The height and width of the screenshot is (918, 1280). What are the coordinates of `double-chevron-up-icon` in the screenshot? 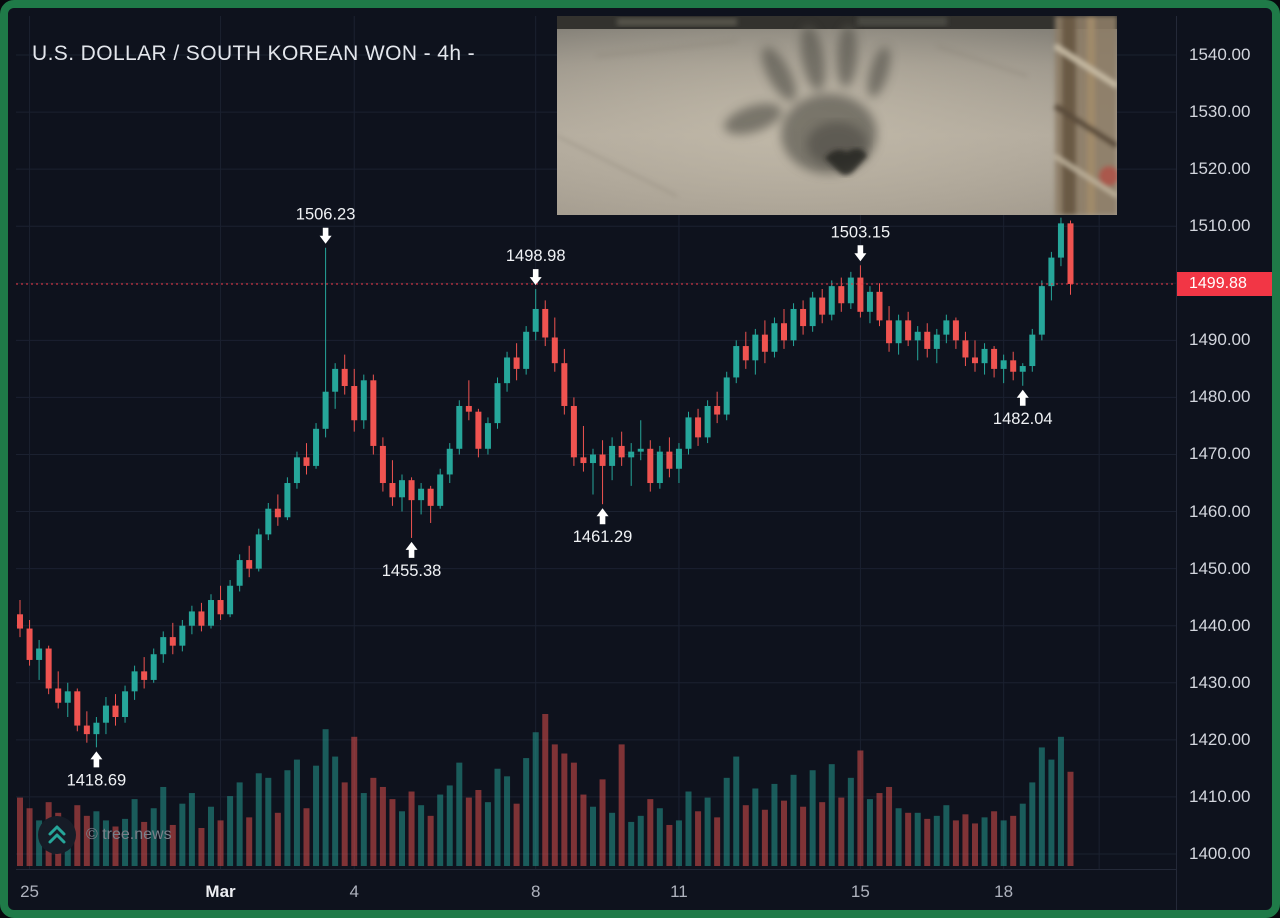 It's located at (57, 834).